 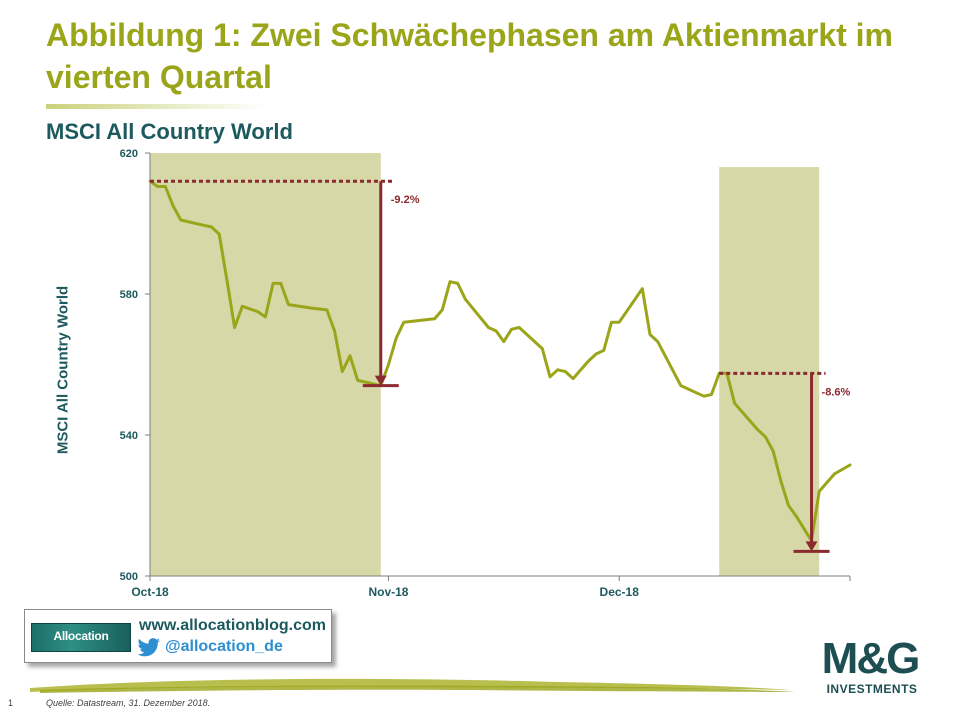 What do you see at coordinates (412, 685) in the screenshot?
I see `decorative-swoosh` at bounding box center [412, 685].